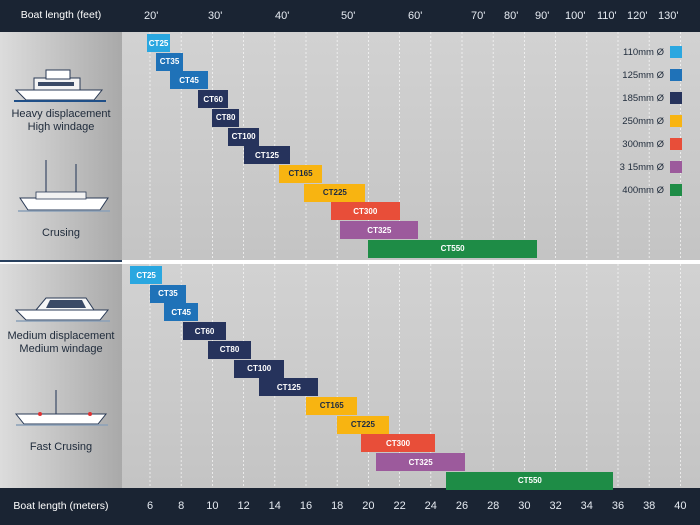 This screenshot has height=525, width=700. Describe the element at coordinates (61, 233) in the screenshot. I see `panel1-sublabel: Crusing` at that location.